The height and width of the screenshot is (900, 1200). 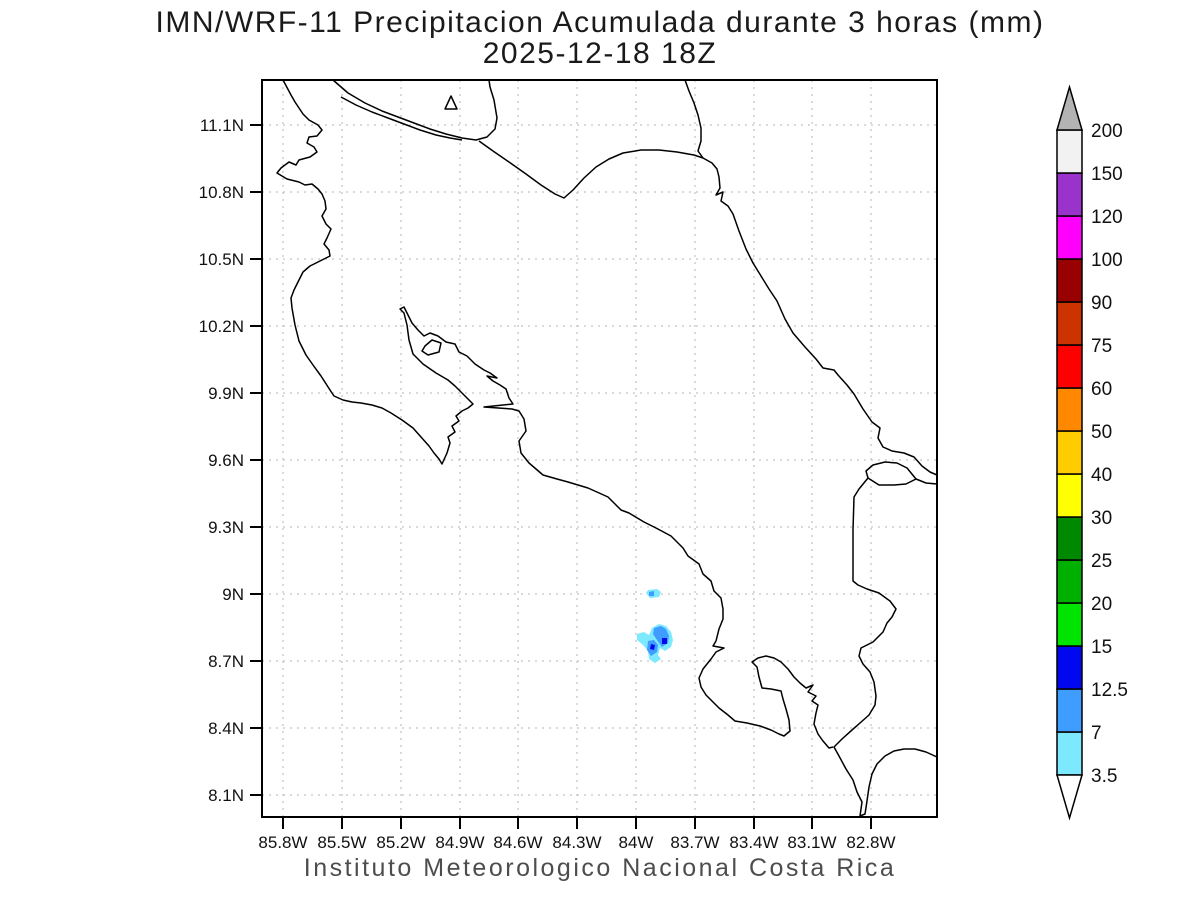 I want to click on colorbar-label: 25, so click(x=1101, y=561).